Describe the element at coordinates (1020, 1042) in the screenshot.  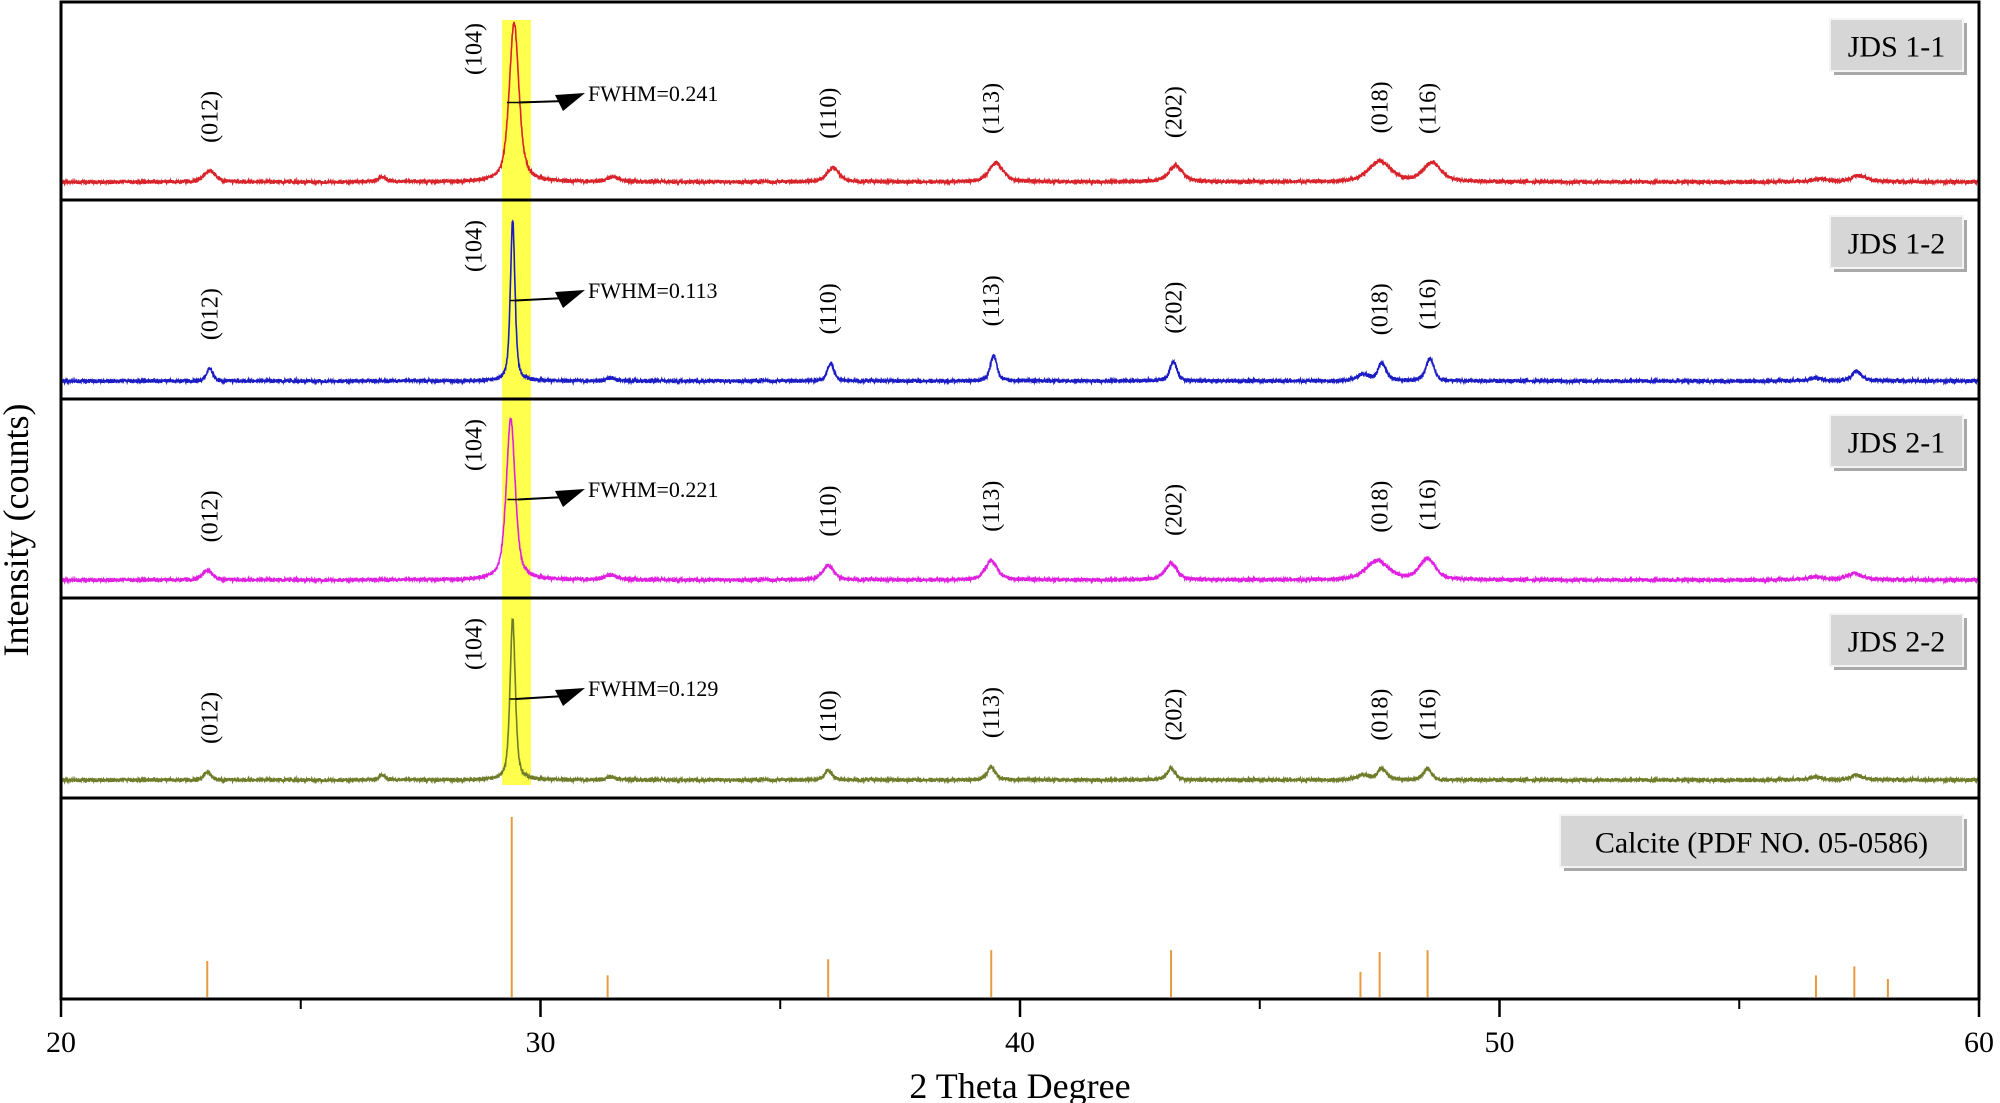
I see `x-tick-label: 40` at that location.